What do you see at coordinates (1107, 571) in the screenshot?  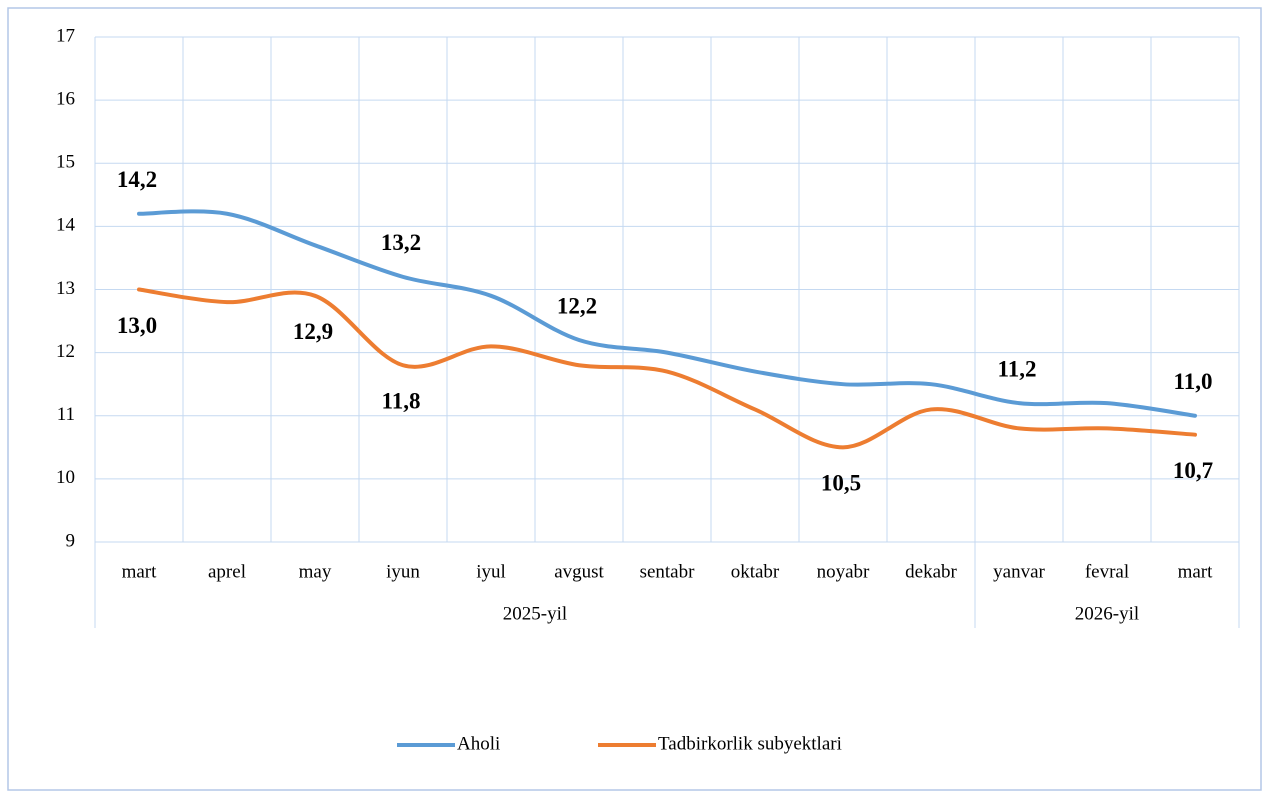 I see `x-tick-label: fevral` at bounding box center [1107, 571].